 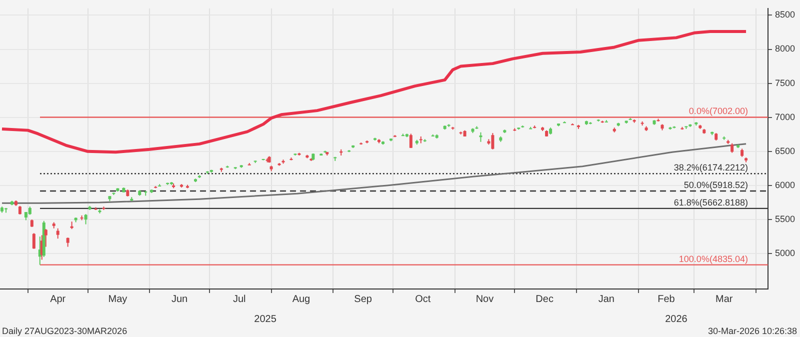 I want to click on y-tick-label: 8500, so click(x=785, y=15).